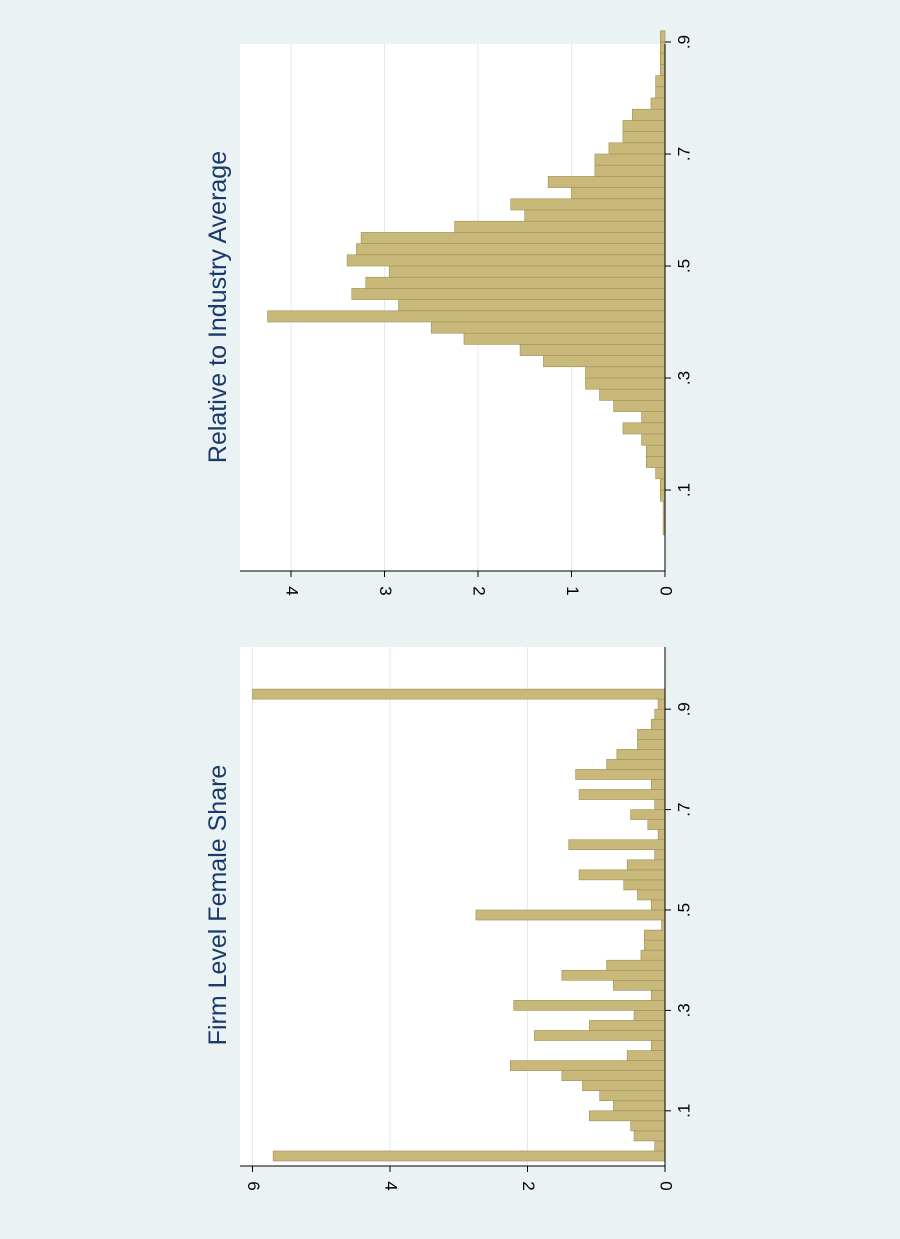 The width and height of the screenshot is (900, 1239). Describe the element at coordinates (385, 590) in the screenshot. I see `y-tick-label: 3` at that location.